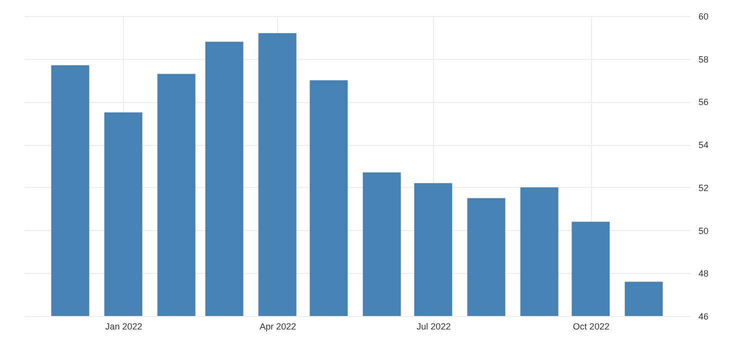 This screenshot has width=740, height=345. I want to click on y-tick-label: 58, so click(703, 59).